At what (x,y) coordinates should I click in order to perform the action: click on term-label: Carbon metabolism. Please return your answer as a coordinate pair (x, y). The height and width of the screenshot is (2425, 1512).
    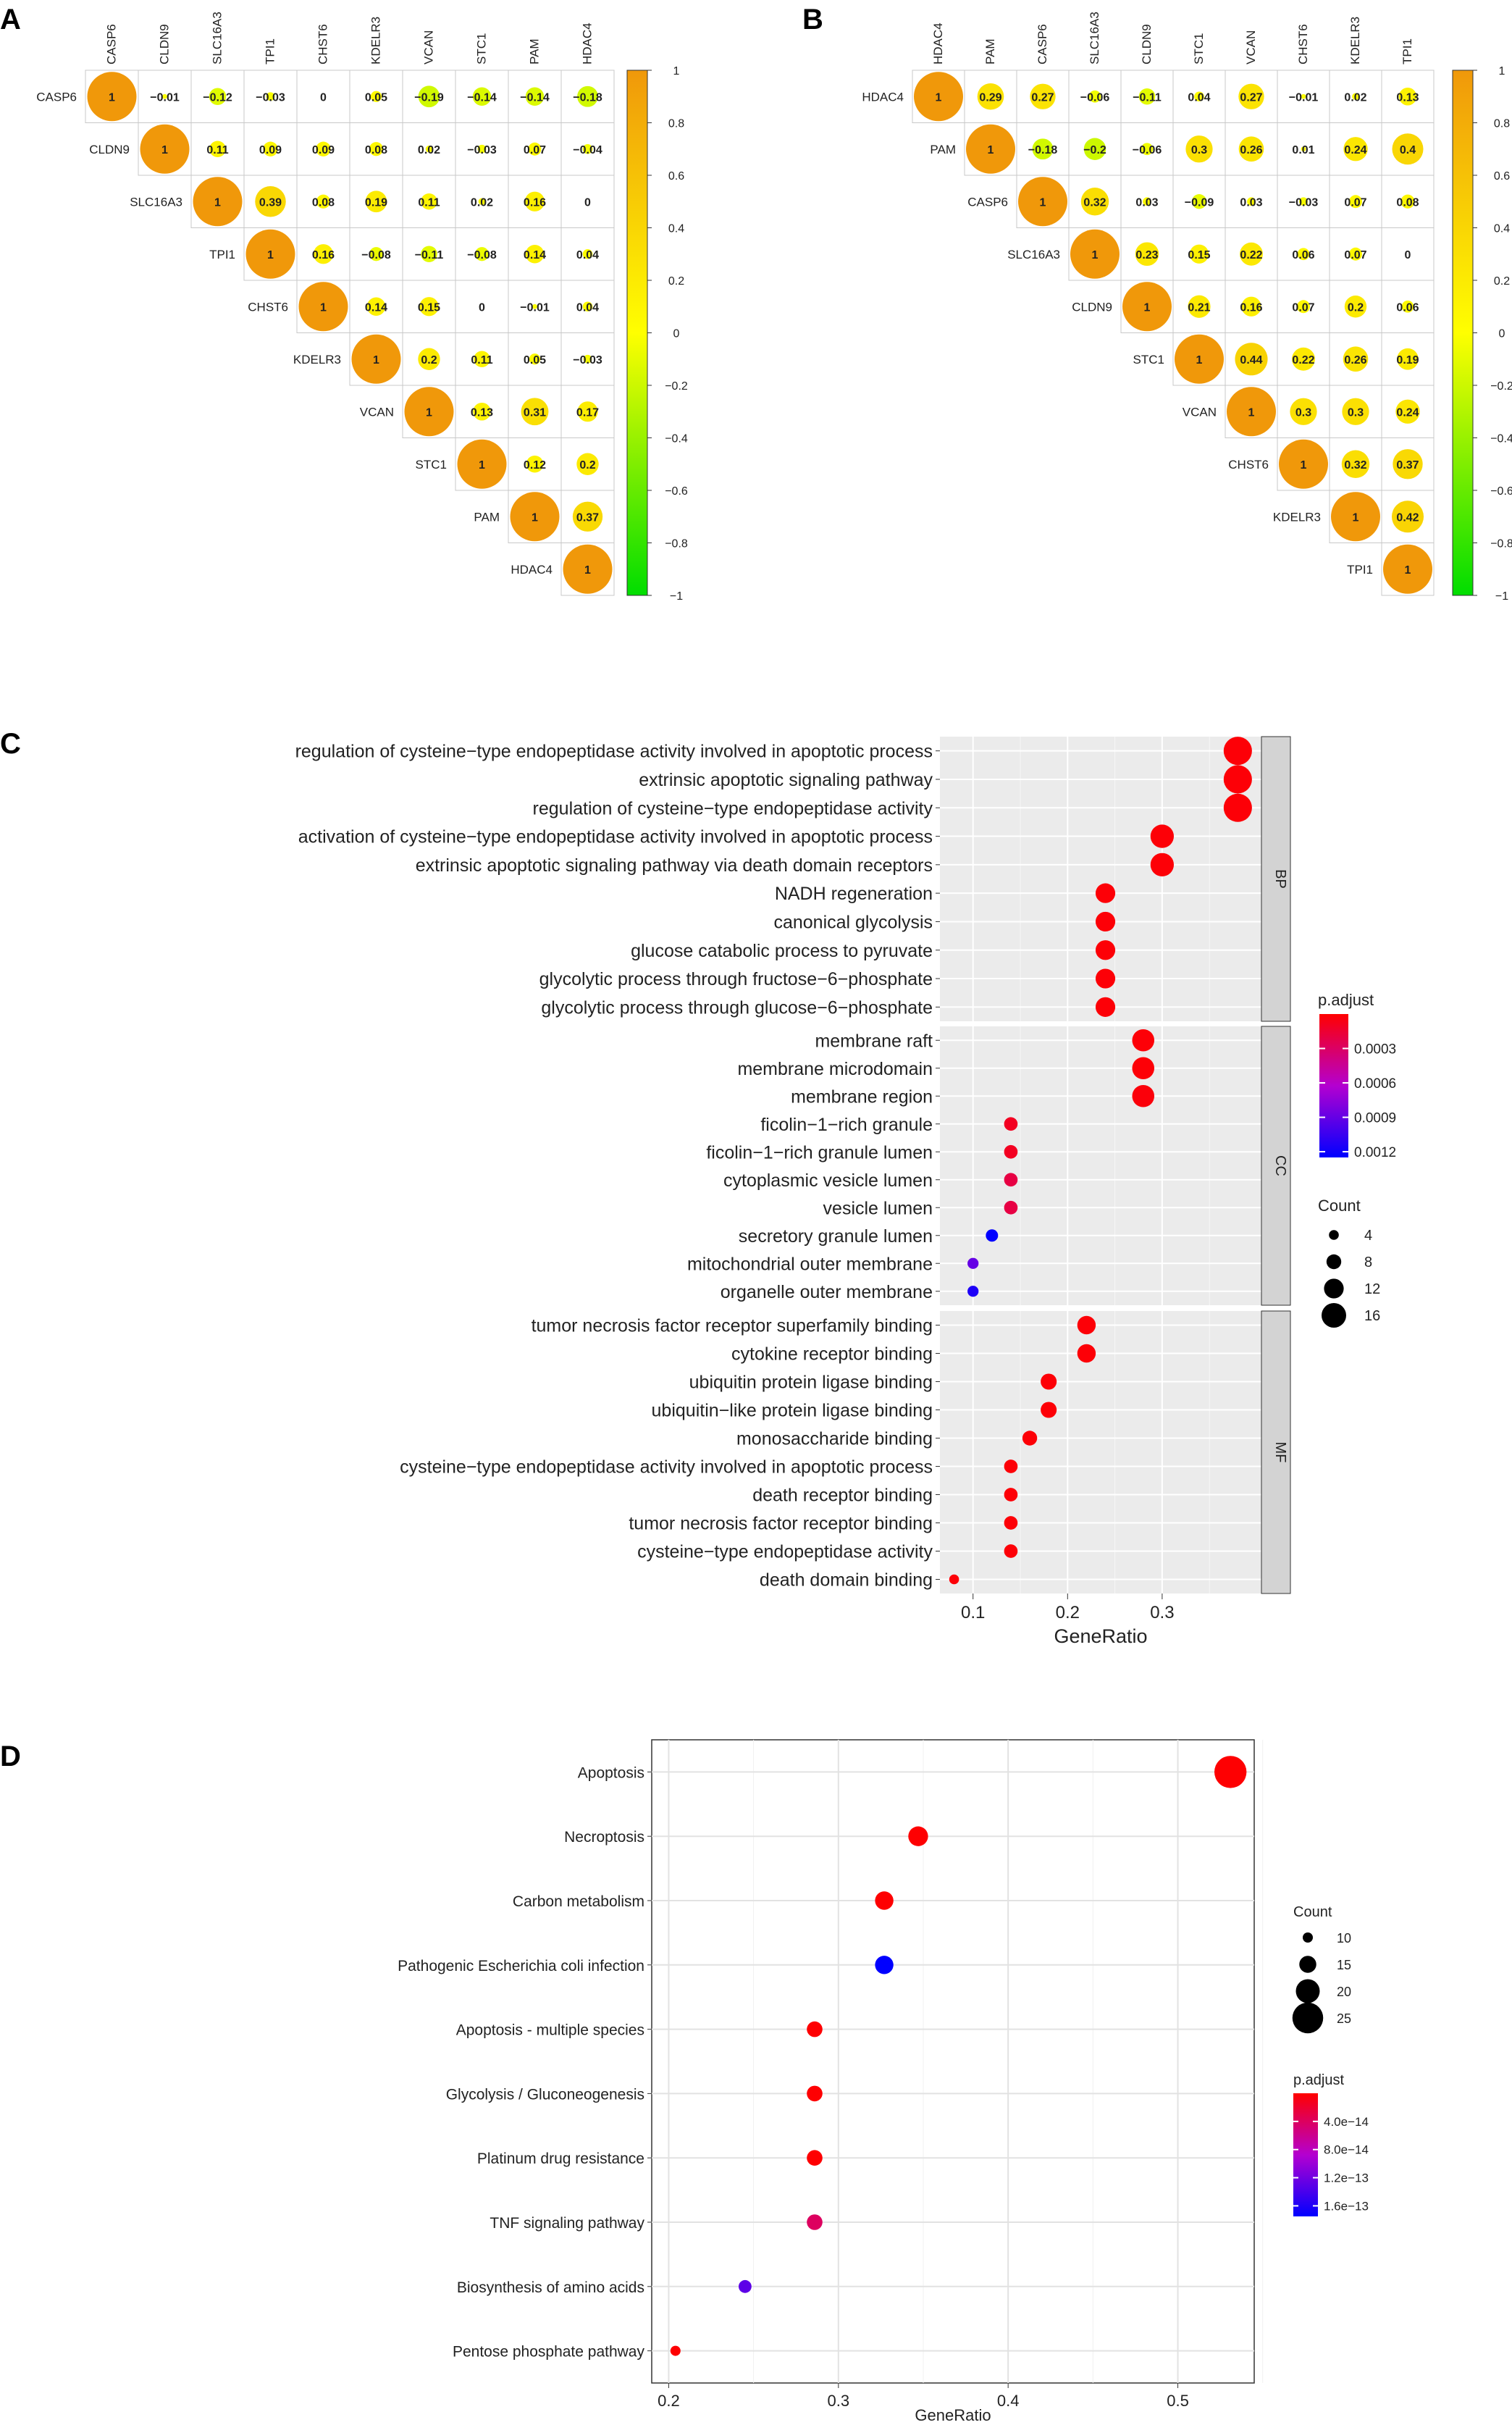
    Looking at the image, I should click on (578, 1901).